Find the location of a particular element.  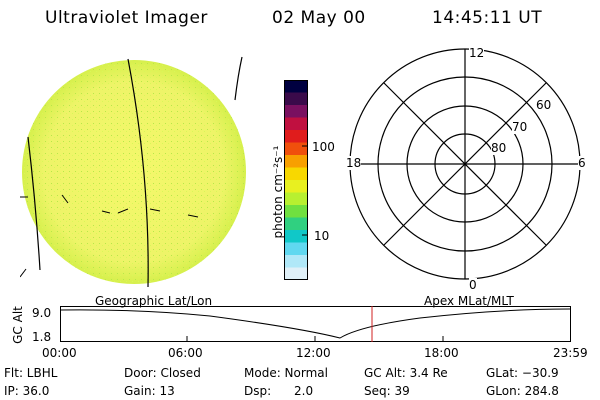

polar-lat-80: 80 is located at coordinates (499, 148).